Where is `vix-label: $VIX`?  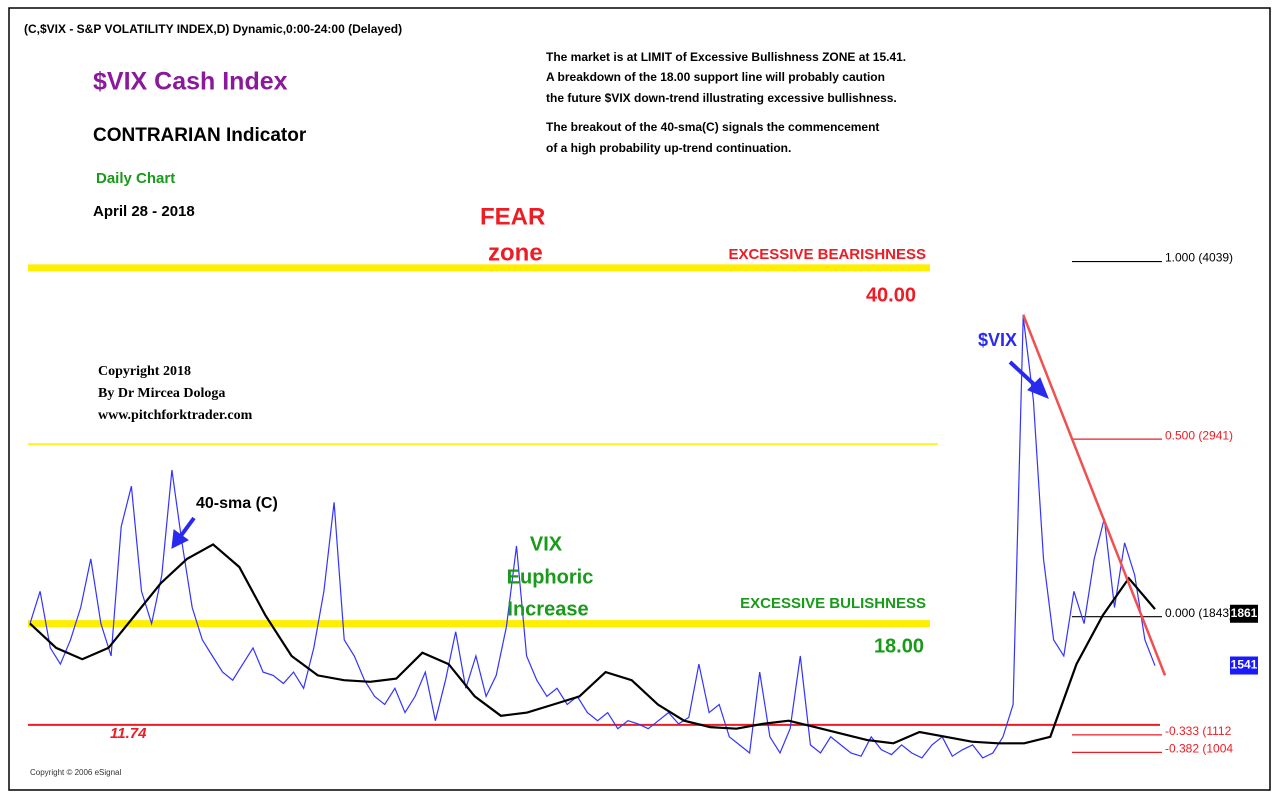
vix-label: $VIX is located at coordinates (997, 340).